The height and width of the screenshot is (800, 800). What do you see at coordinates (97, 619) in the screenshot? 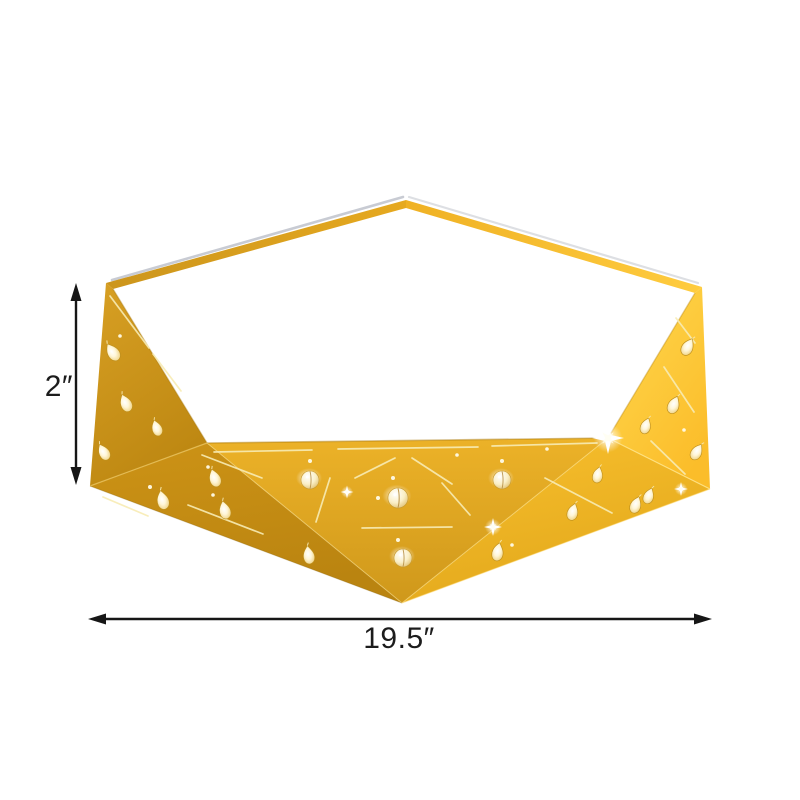
I see `width-arrowhead-left` at bounding box center [97, 619].